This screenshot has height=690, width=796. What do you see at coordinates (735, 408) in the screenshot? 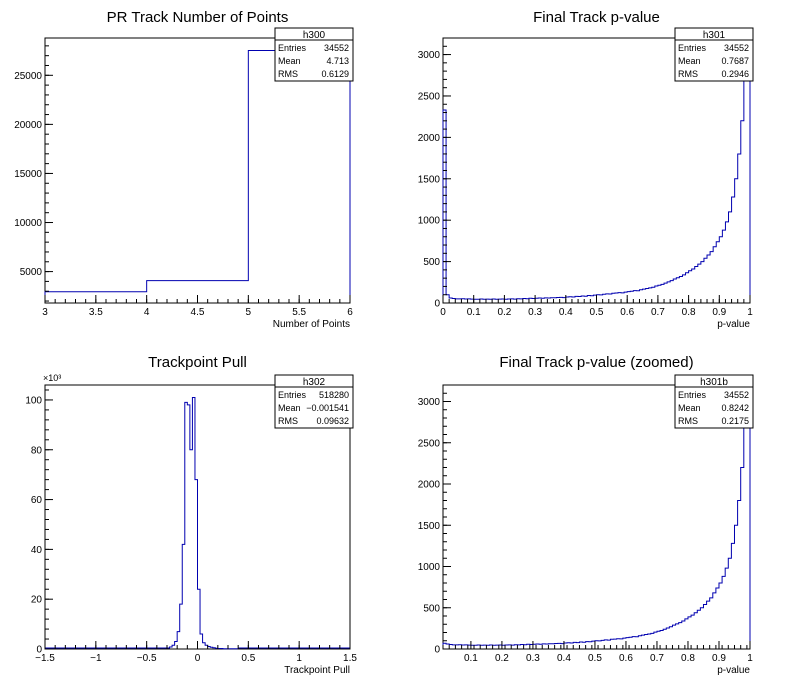
I see `stats-row-value: 0.8242` at bounding box center [735, 408].